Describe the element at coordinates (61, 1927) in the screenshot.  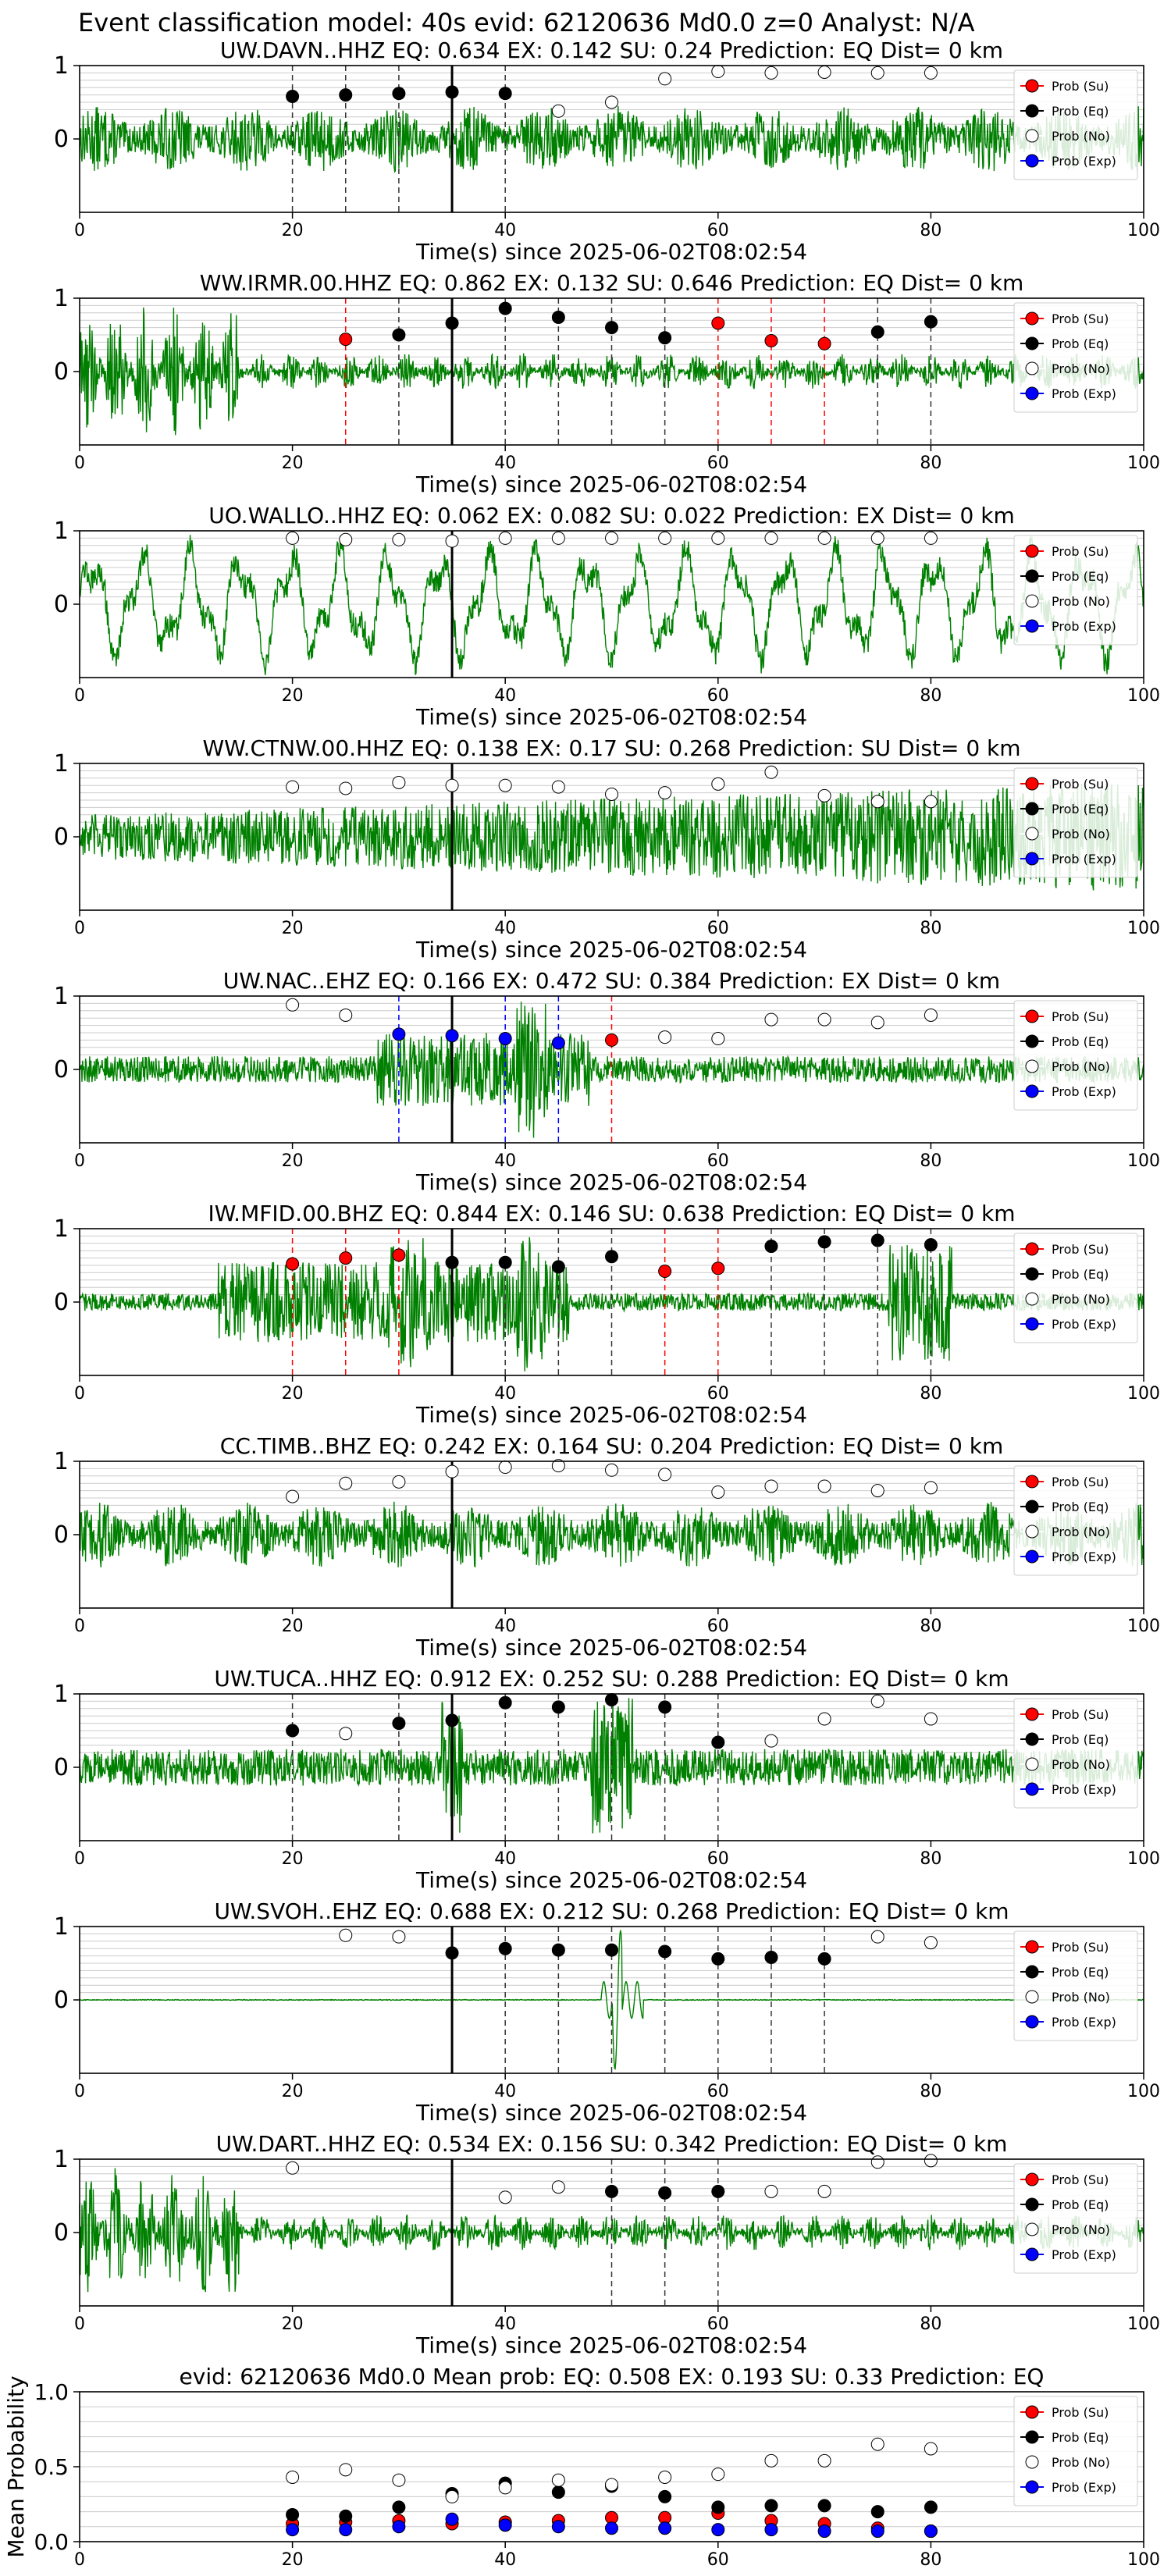
I see `y-tick-label: 1` at that location.